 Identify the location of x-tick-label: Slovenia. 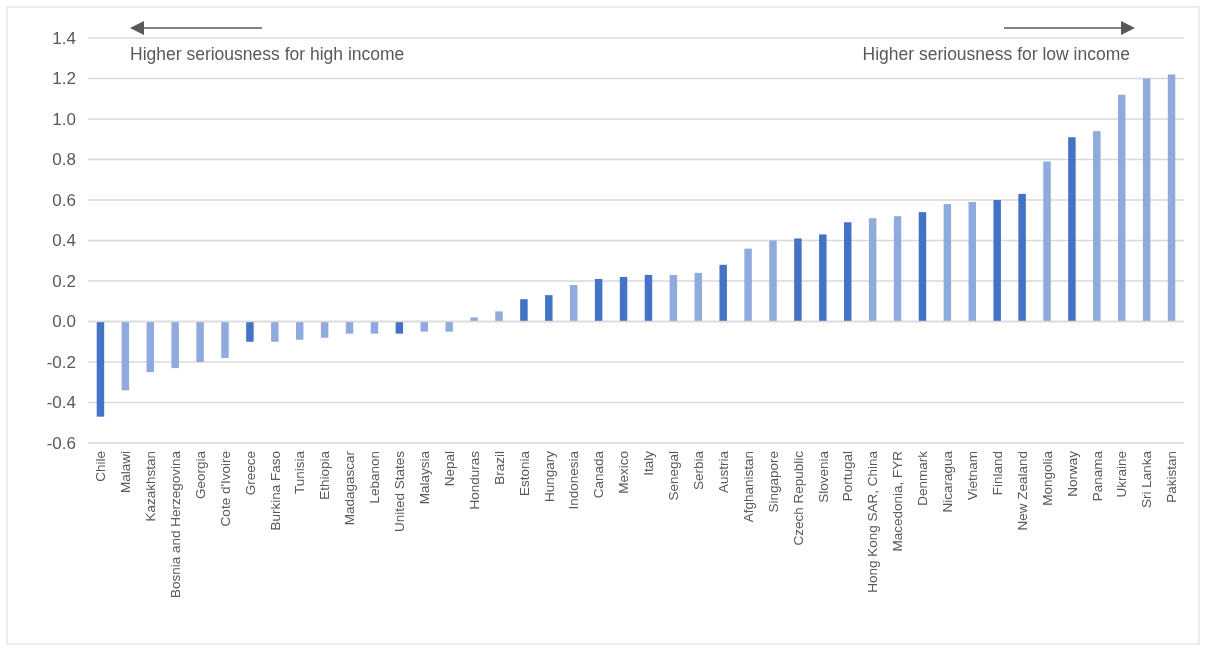
(823, 476).